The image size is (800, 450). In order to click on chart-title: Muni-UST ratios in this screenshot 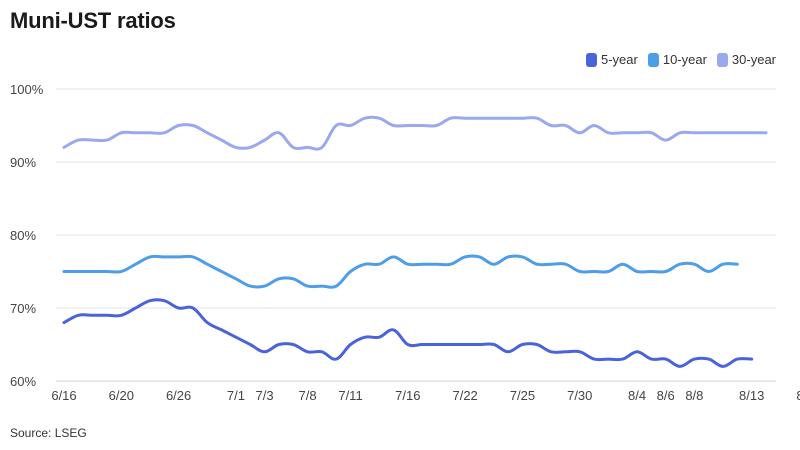, I will do `click(93, 20)`.